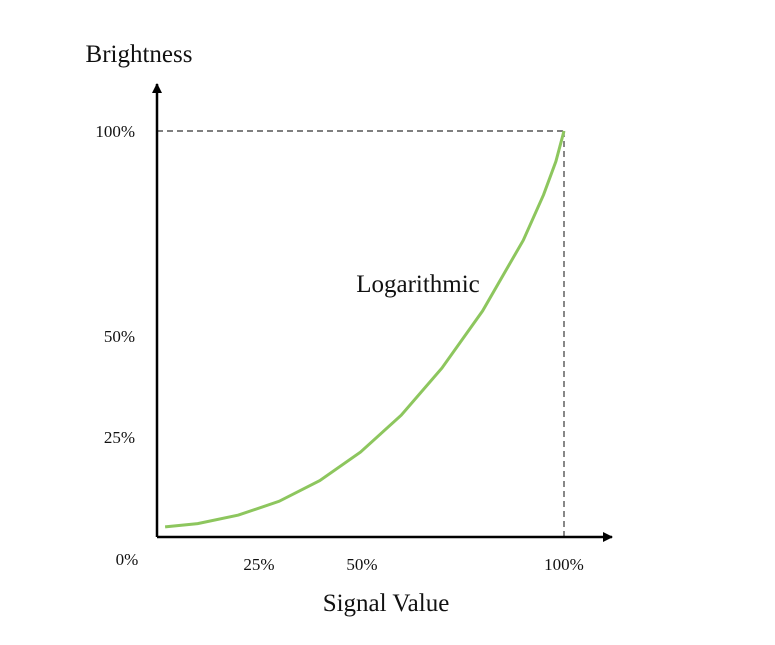 The height and width of the screenshot is (645, 775). Describe the element at coordinates (127, 559) in the screenshot. I see `origin-label: 0%` at that location.